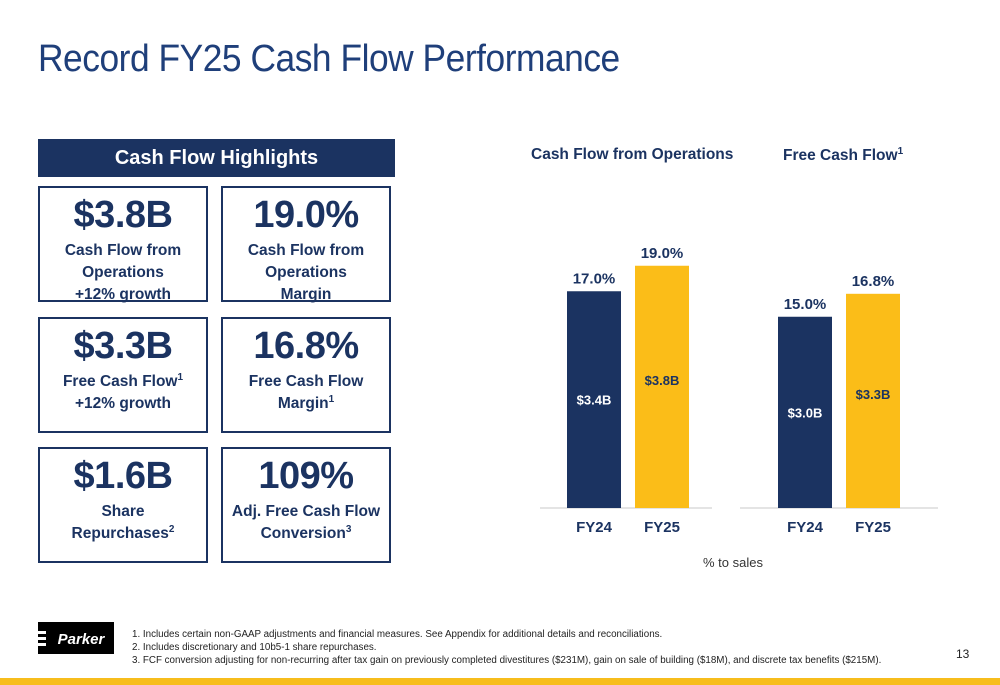  Describe the element at coordinates (662, 253) in the screenshot. I see `bar-value-label: 19.0%` at that location.